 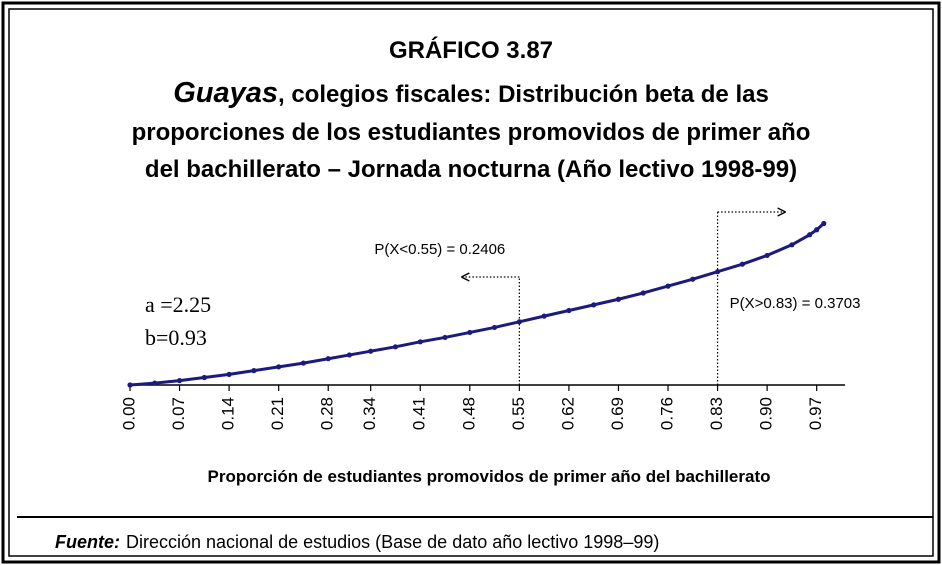 I want to click on x-tick-label: 0.07, so click(x=178, y=413).